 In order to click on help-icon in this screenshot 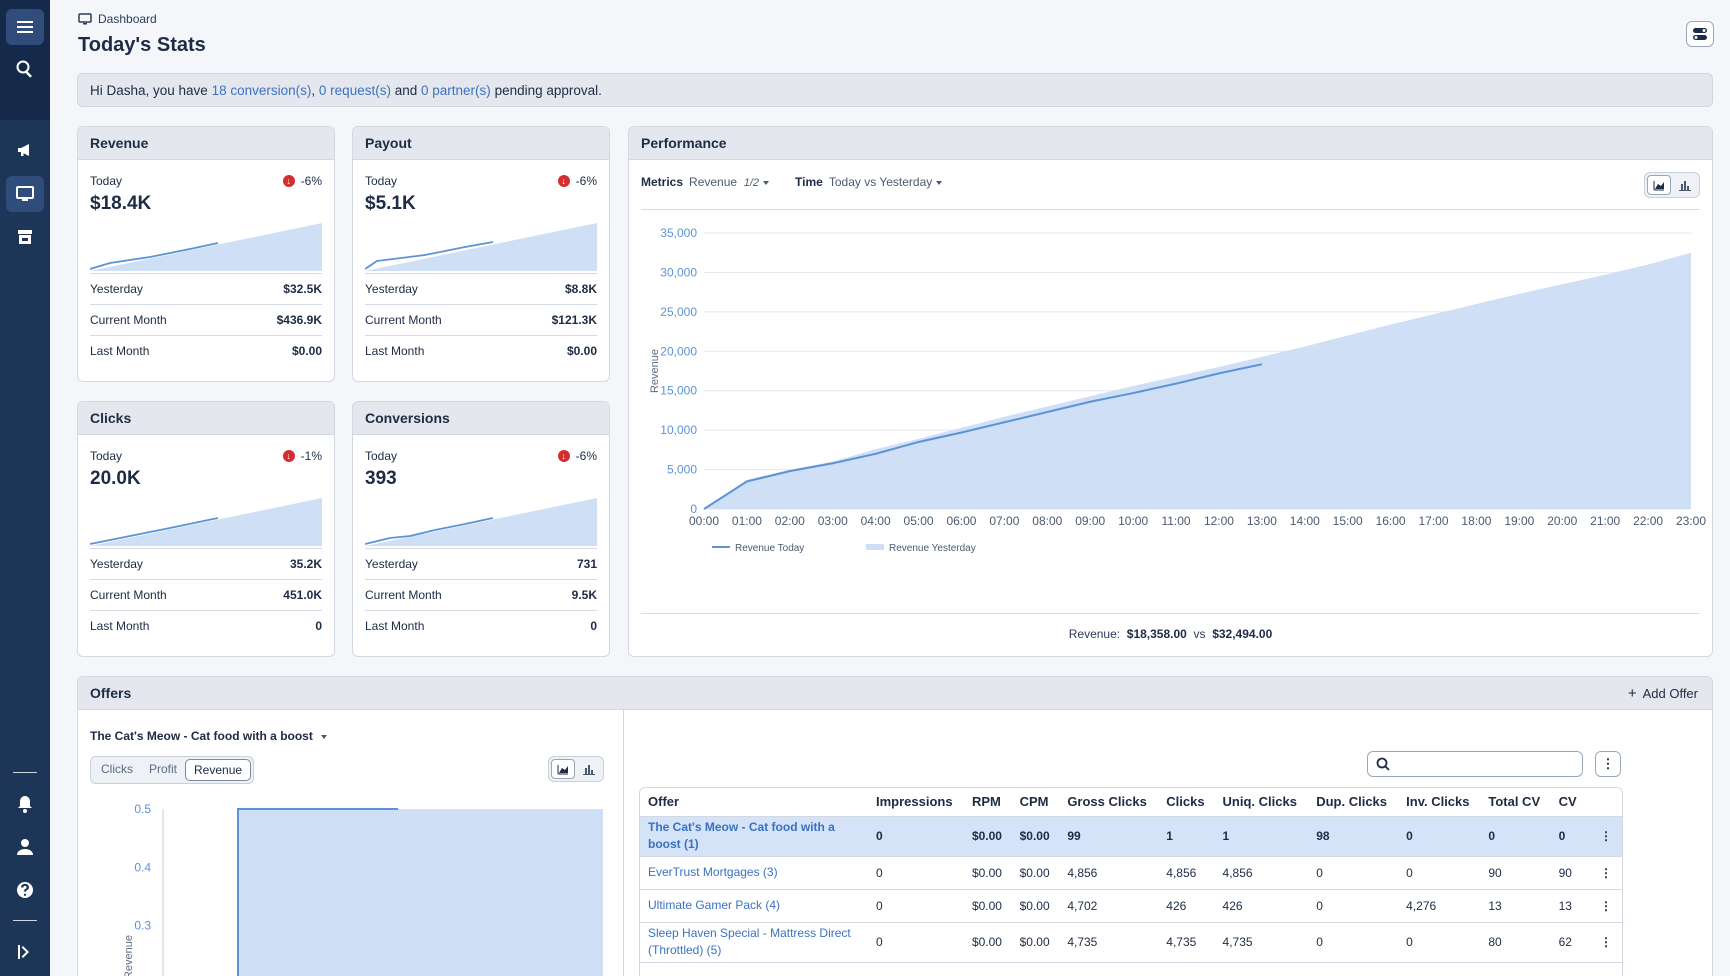, I will do `click(25, 890)`.